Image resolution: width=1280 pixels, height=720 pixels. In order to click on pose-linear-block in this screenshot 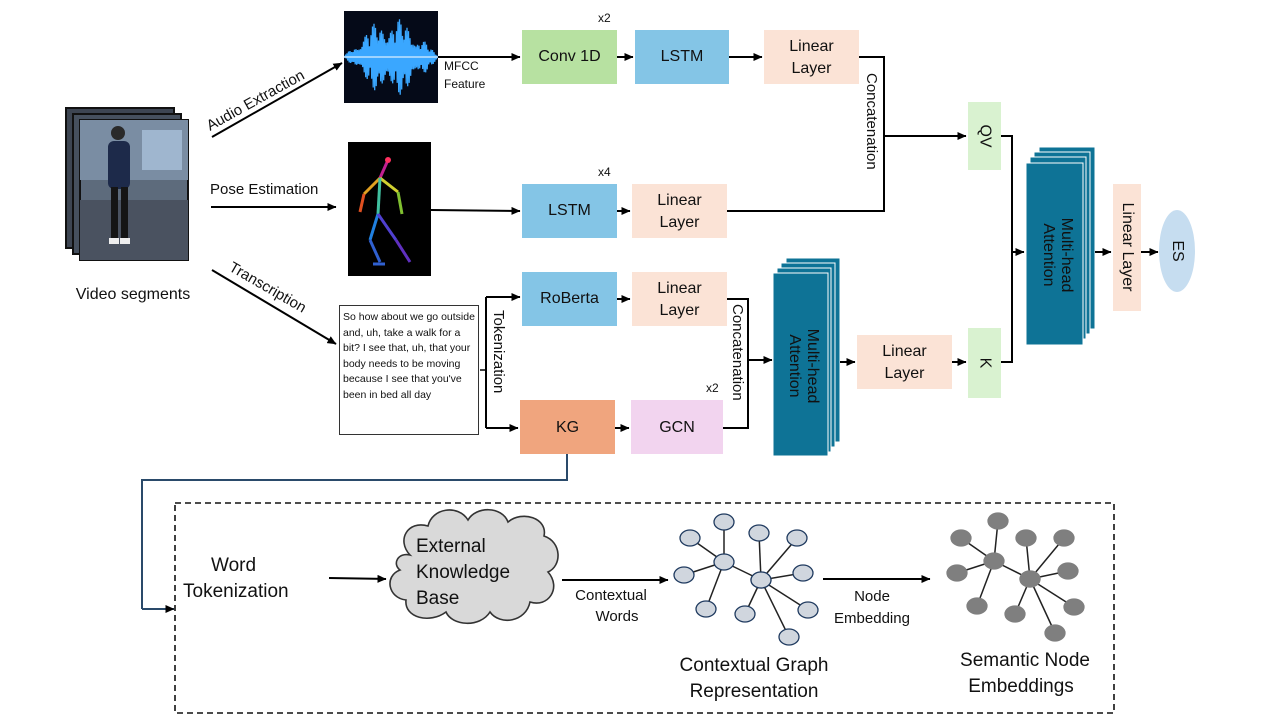, I will do `click(679, 211)`.